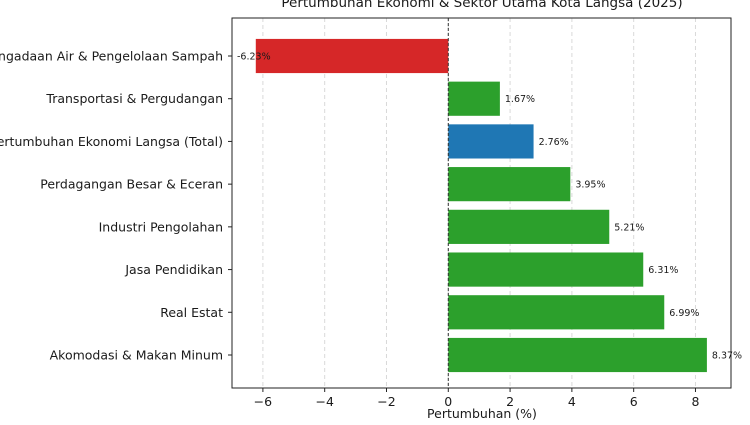 Image resolution: width=750 pixels, height=425 pixels. What do you see at coordinates (684, 313) in the screenshot?
I see `data-label: 6.99%` at bounding box center [684, 313].